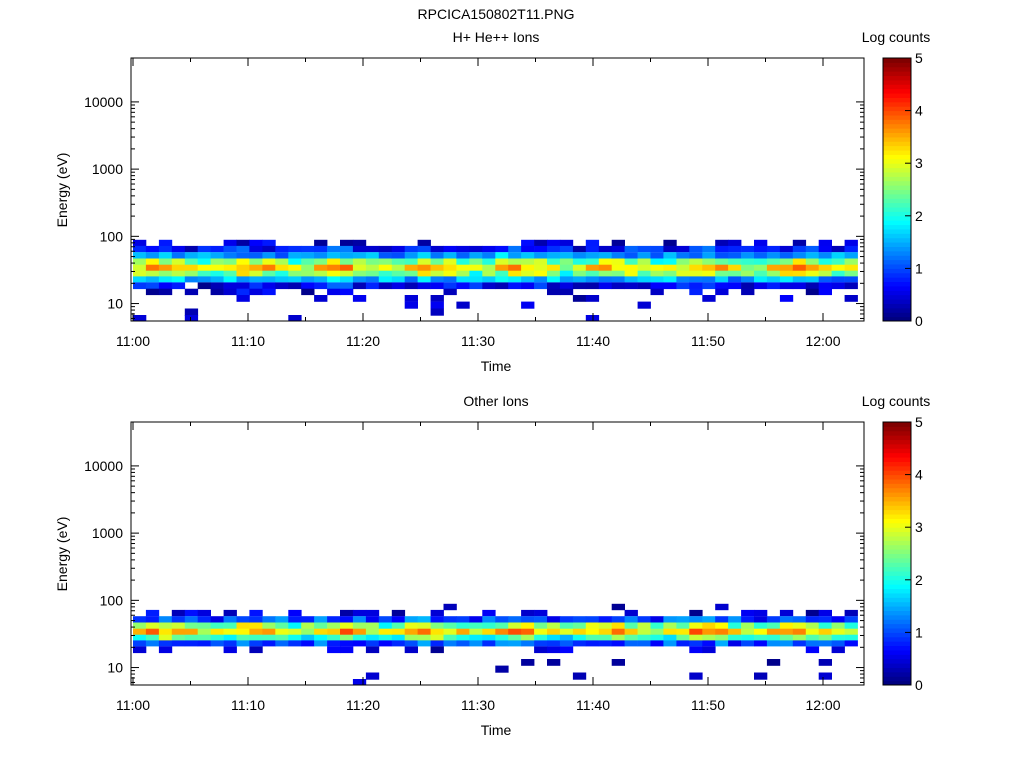 The width and height of the screenshot is (1024, 768). Describe the element at coordinates (62, 190) in the screenshot. I see `y-axis-label: Energy (eV)` at that location.